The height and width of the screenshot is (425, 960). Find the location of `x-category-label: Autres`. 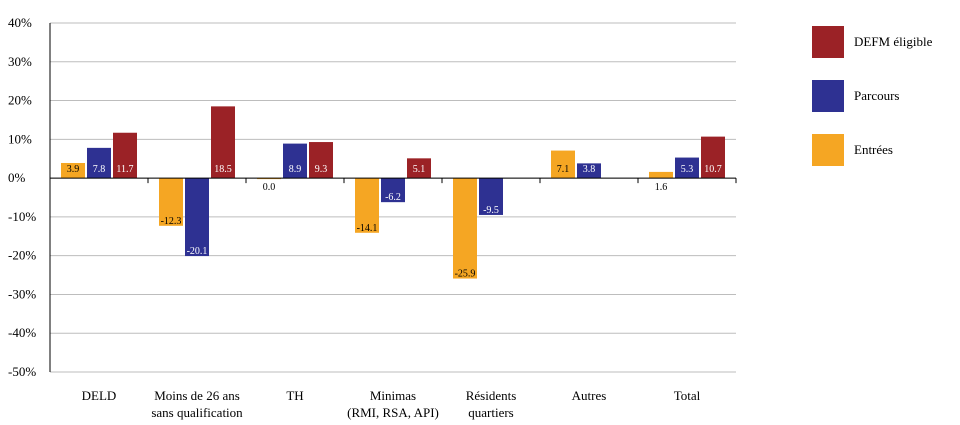

x-category-label: Autres is located at coordinates (589, 395).